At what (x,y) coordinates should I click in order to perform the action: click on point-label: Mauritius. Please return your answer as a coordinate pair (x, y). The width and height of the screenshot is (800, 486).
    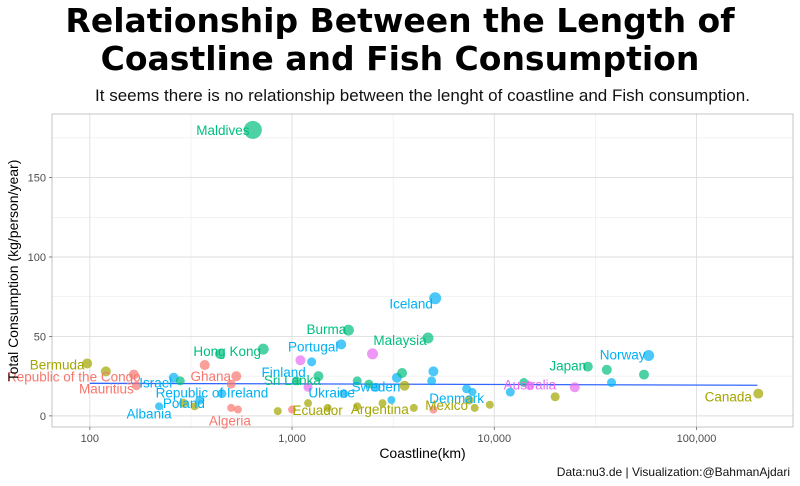
    Looking at the image, I should click on (106, 389).